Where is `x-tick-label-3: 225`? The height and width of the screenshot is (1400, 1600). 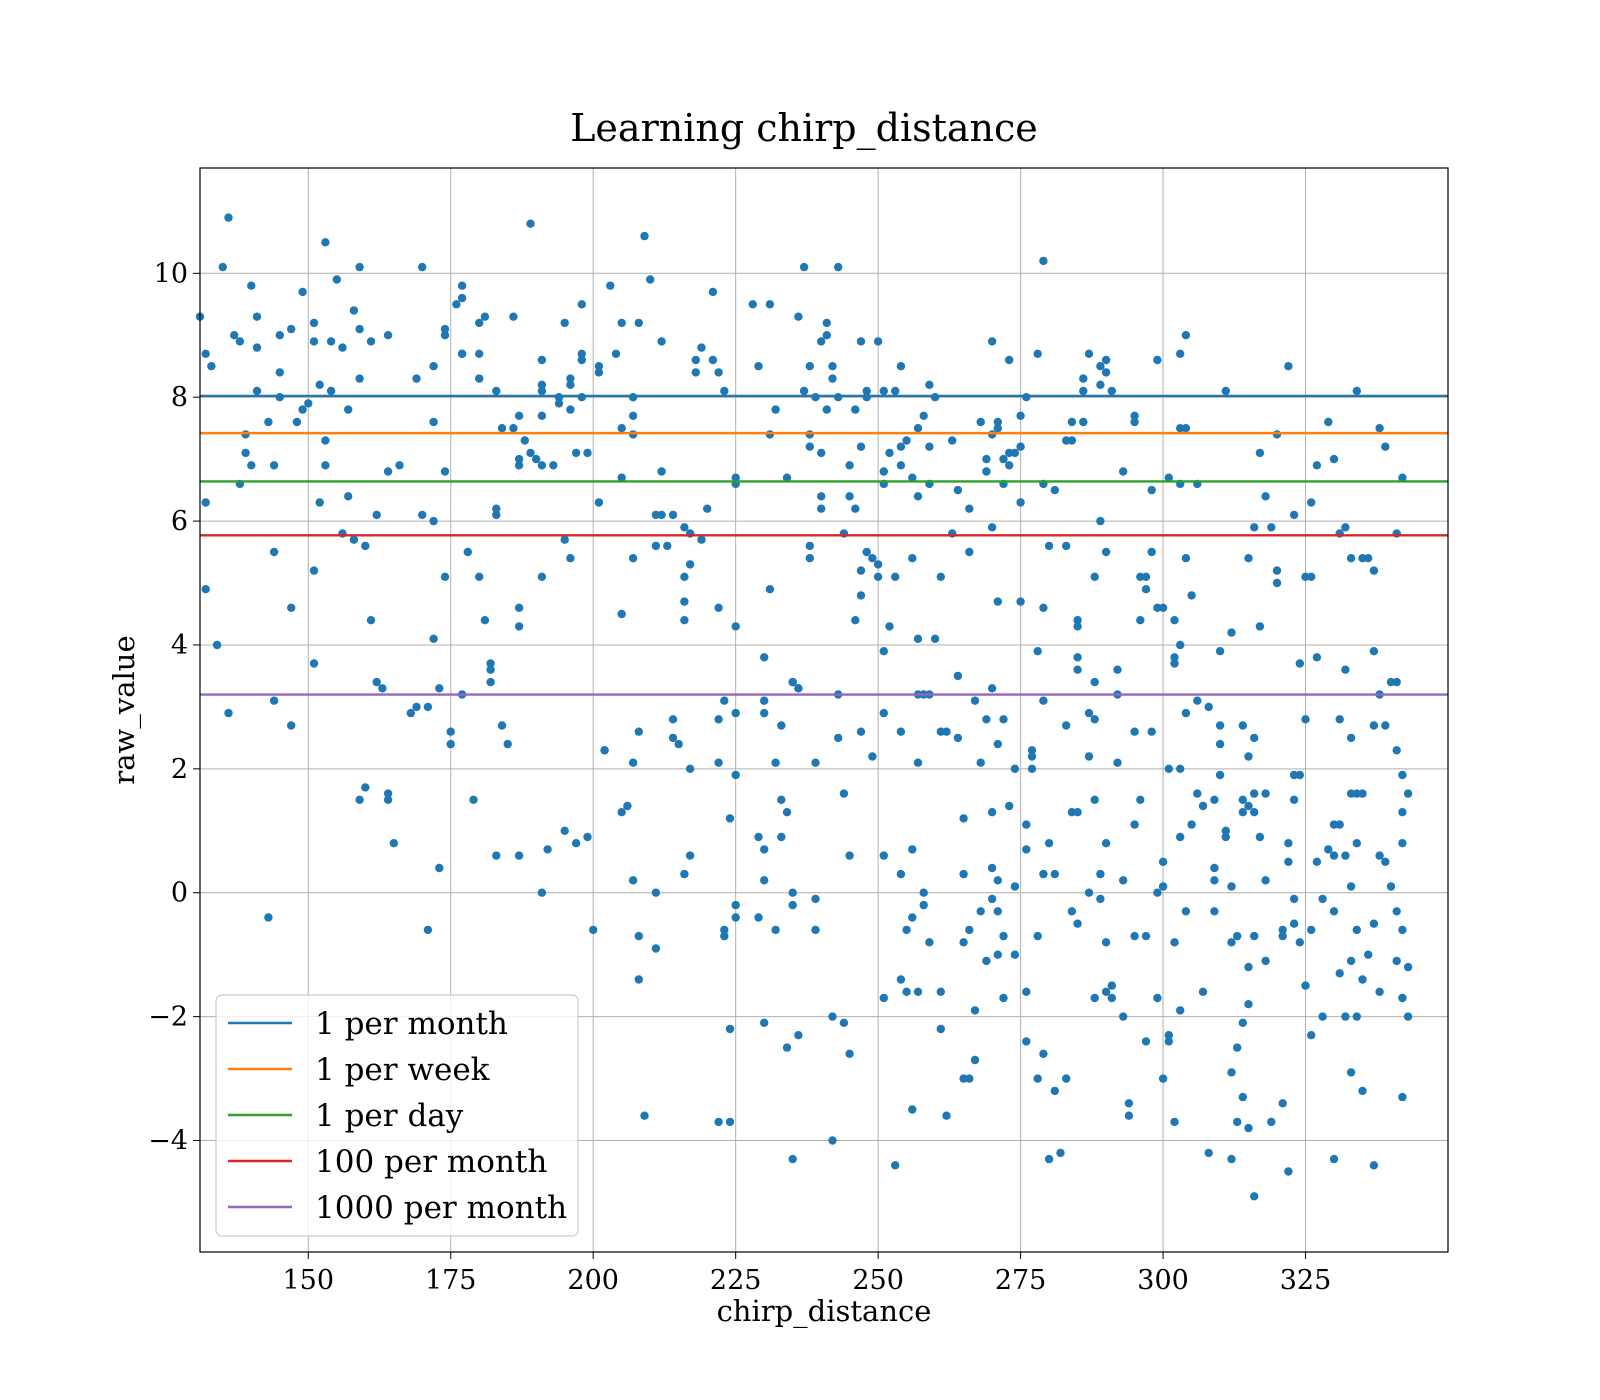
x-tick-label-3: 225 is located at coordinates (736, 1280).